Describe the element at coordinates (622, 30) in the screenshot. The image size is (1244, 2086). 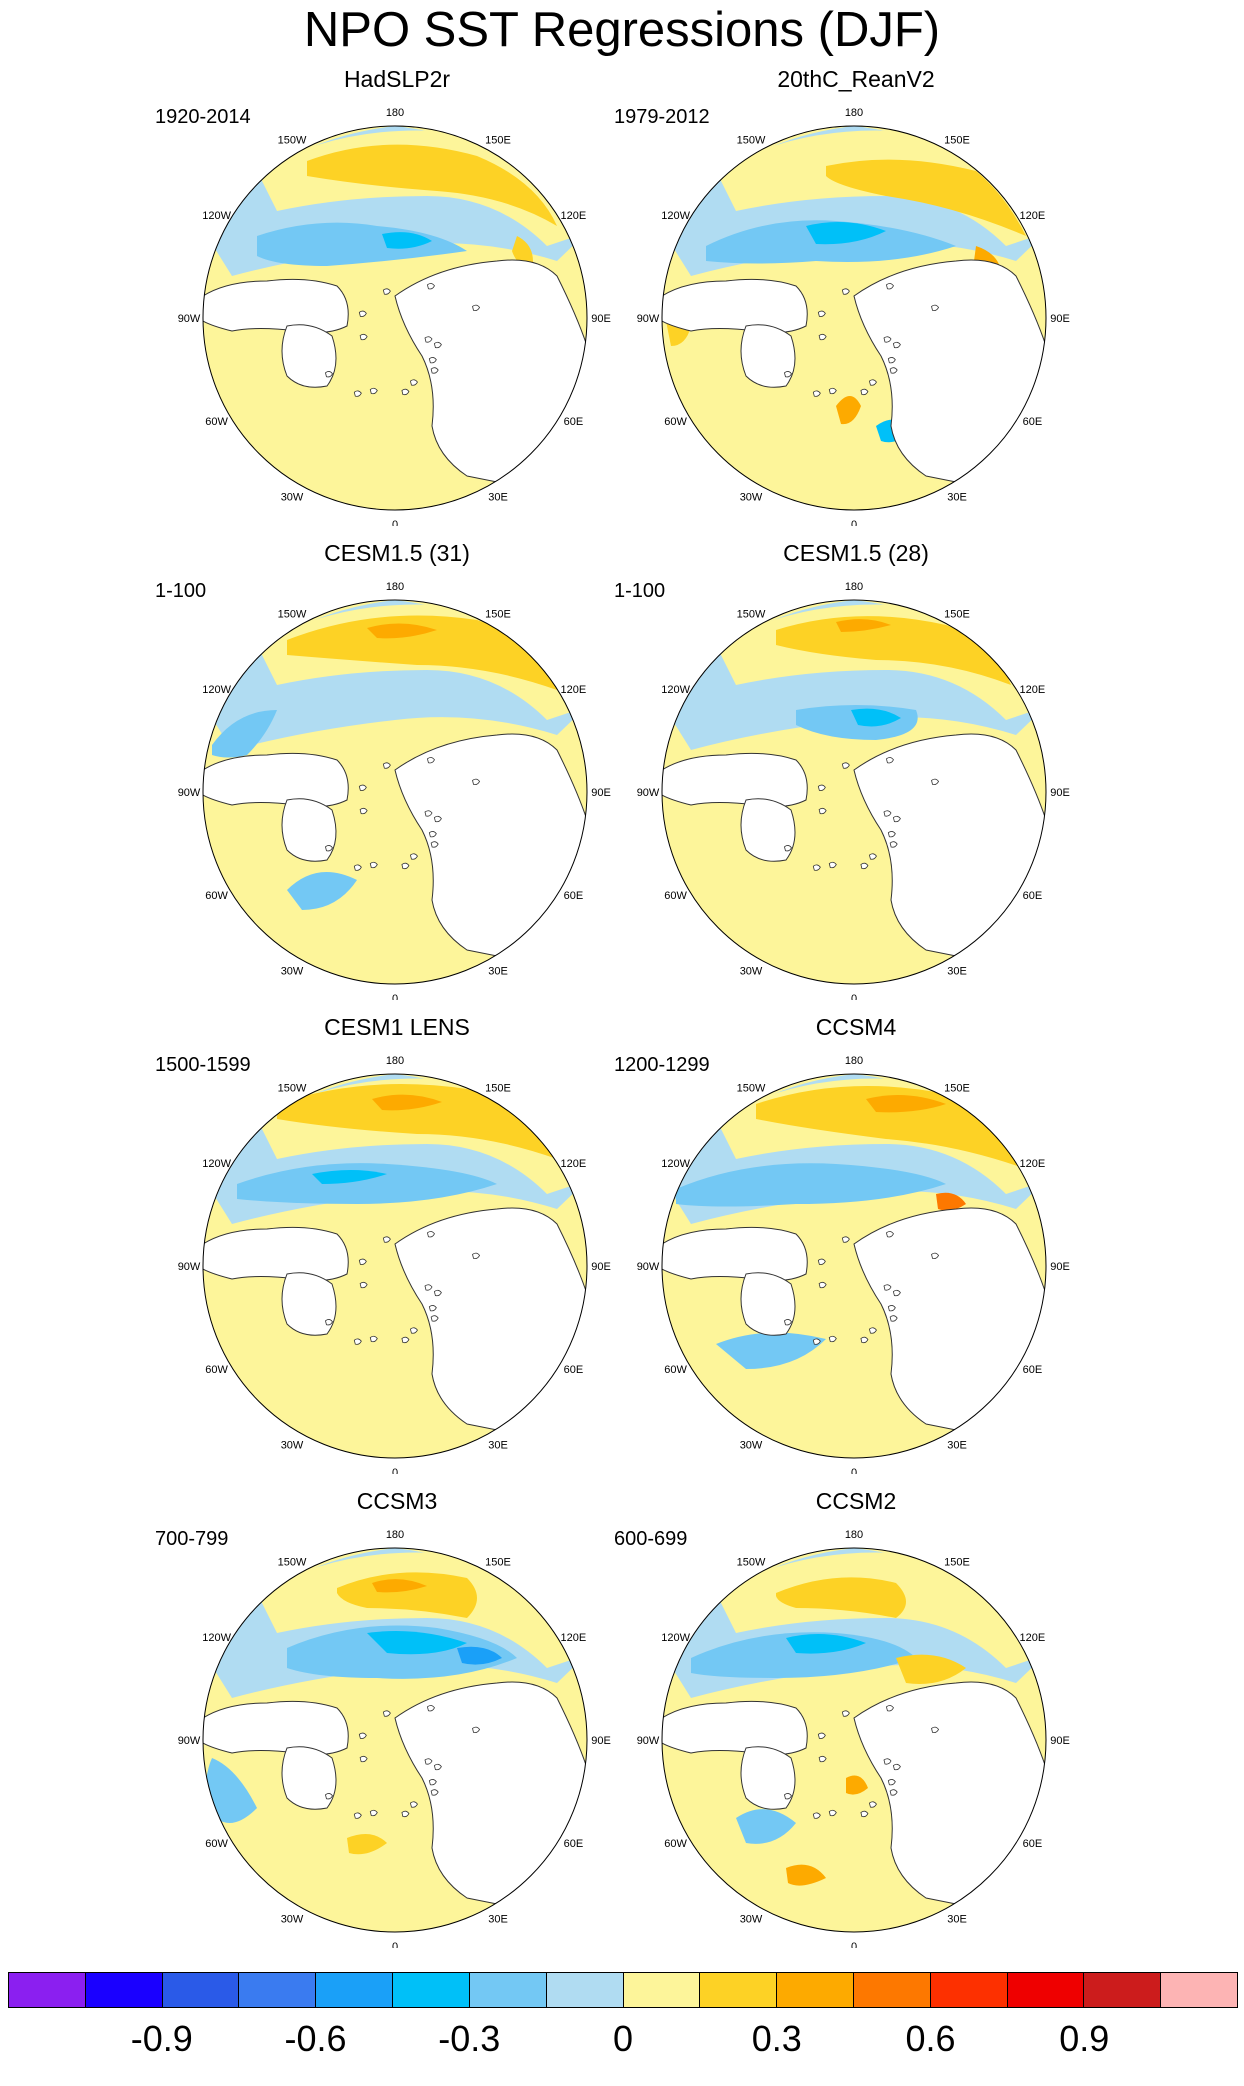
I see `figure-title: NPO SST Regressions (DJF)` at that location.